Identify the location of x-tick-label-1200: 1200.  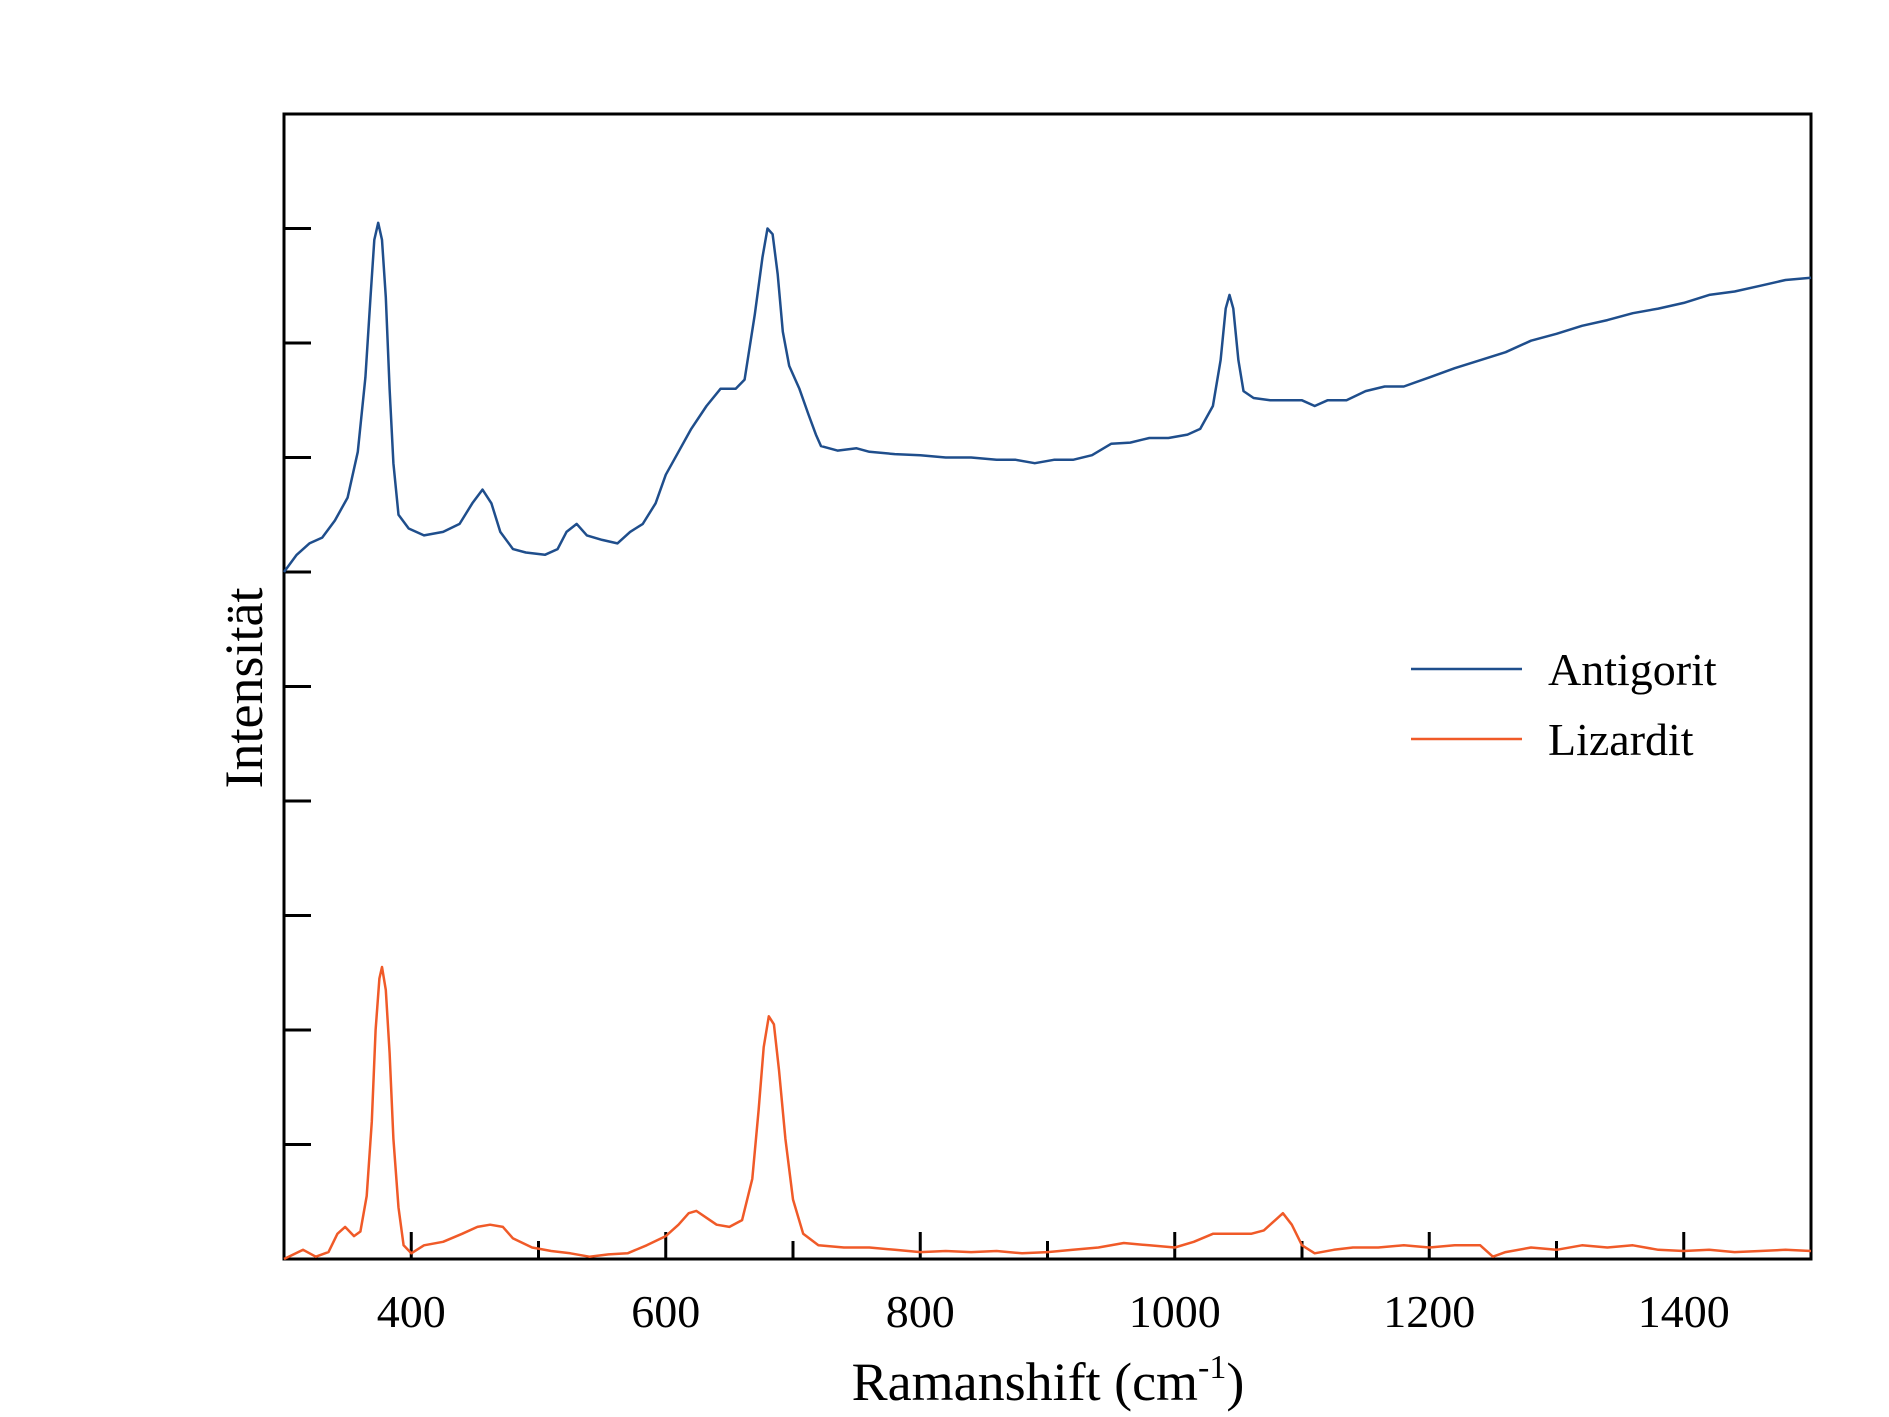
(1429, 1311).